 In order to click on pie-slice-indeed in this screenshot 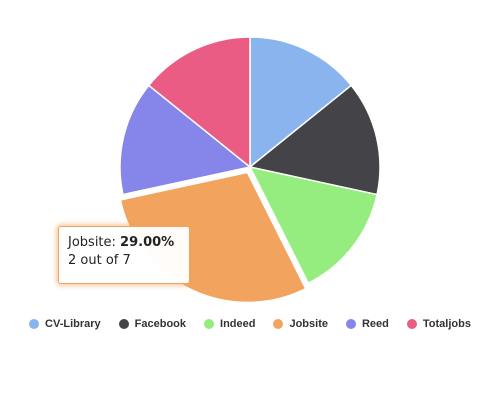, I will do `click(313, 225)`.